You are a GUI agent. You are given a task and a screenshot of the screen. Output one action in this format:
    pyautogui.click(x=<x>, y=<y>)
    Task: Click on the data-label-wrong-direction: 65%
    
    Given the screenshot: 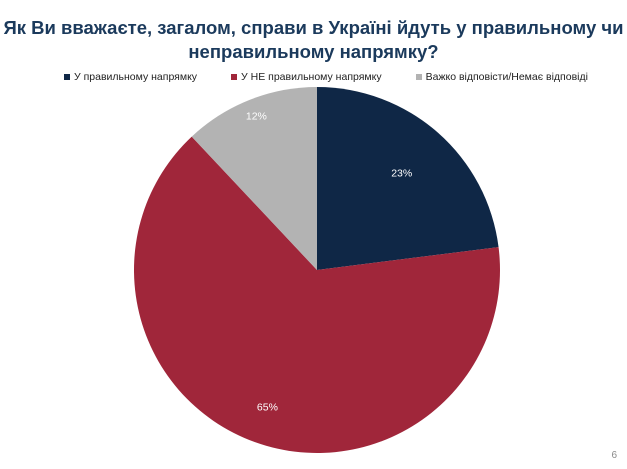 What is the action you would take?
    pyautogui.click(x=267, y=408)
    